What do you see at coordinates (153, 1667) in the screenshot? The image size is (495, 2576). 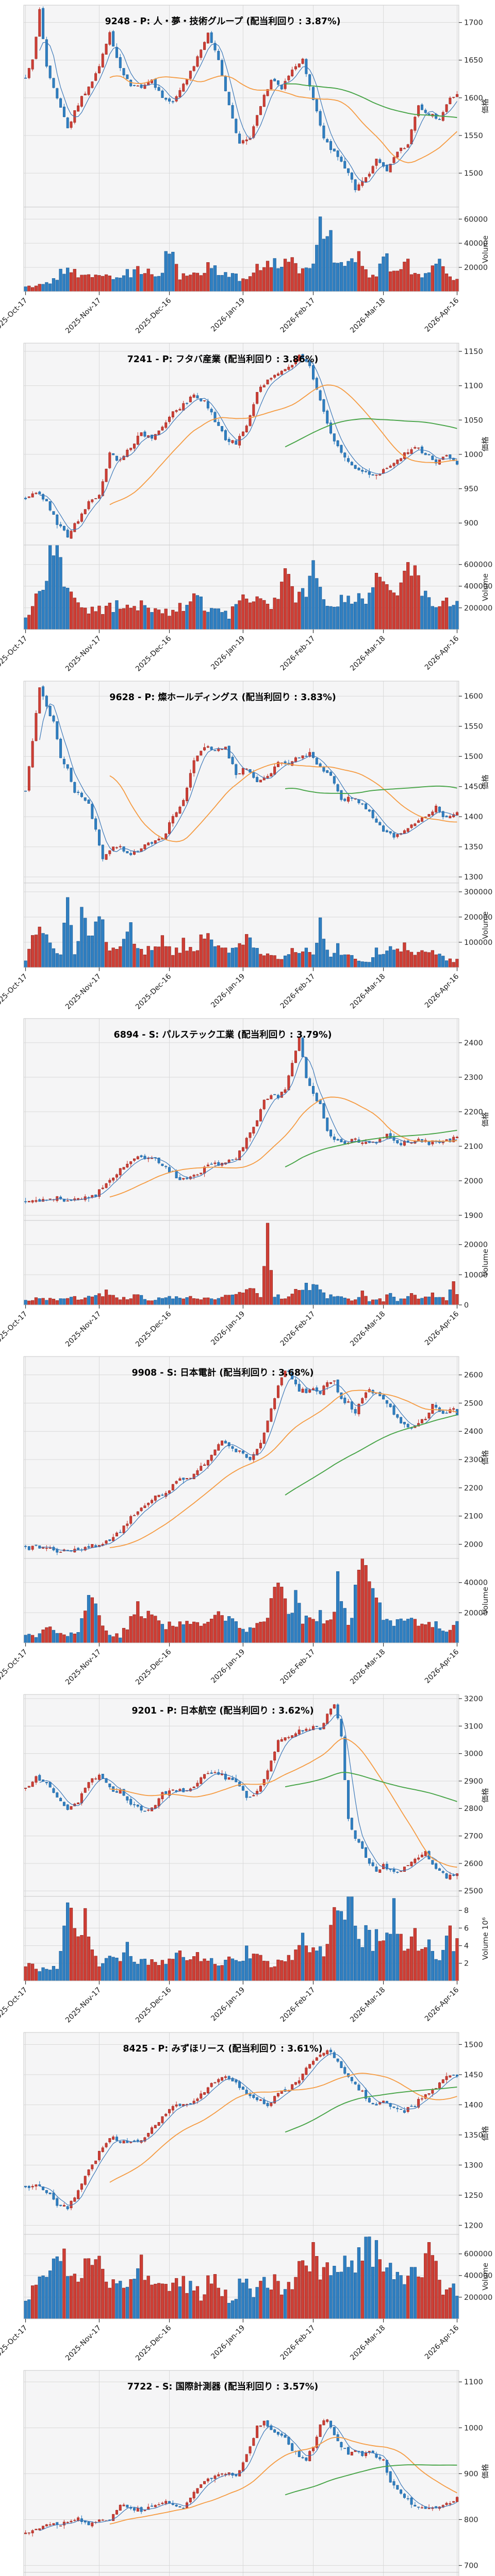 I see `x-tick-label: 2025-Dec-16` at bounding box center [153, 1667].